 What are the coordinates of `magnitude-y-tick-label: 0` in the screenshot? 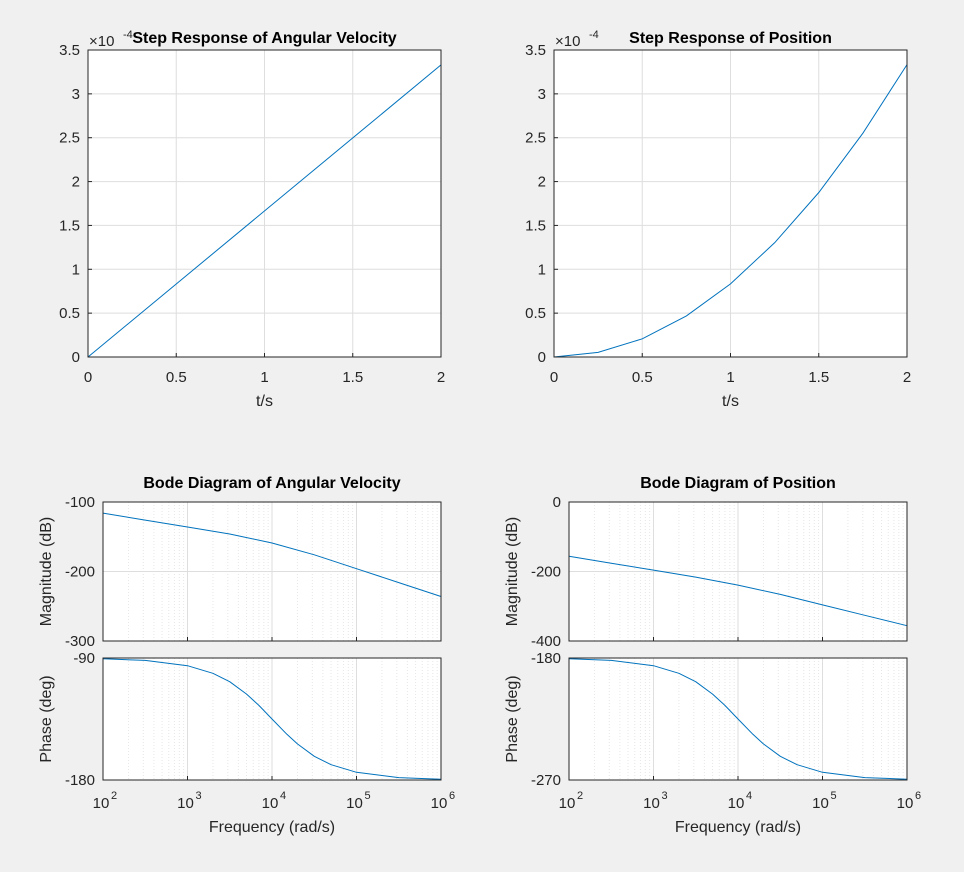 It's located at (557, 502).